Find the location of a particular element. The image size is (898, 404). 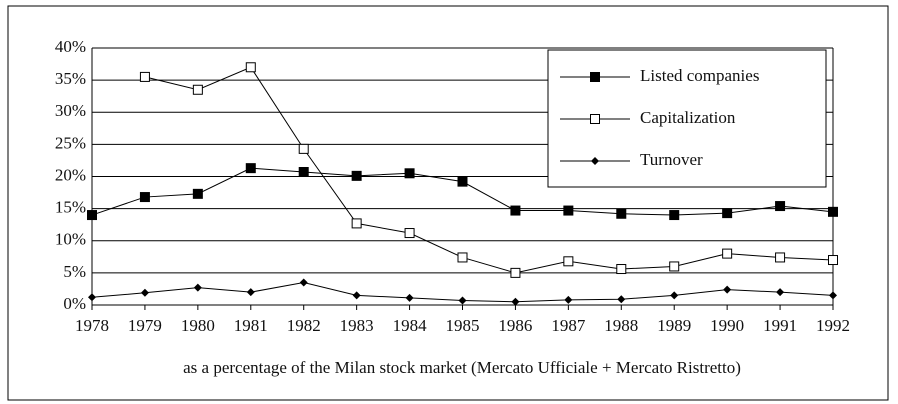

y-tick-label: 0% is located at coordinates (74, 303).